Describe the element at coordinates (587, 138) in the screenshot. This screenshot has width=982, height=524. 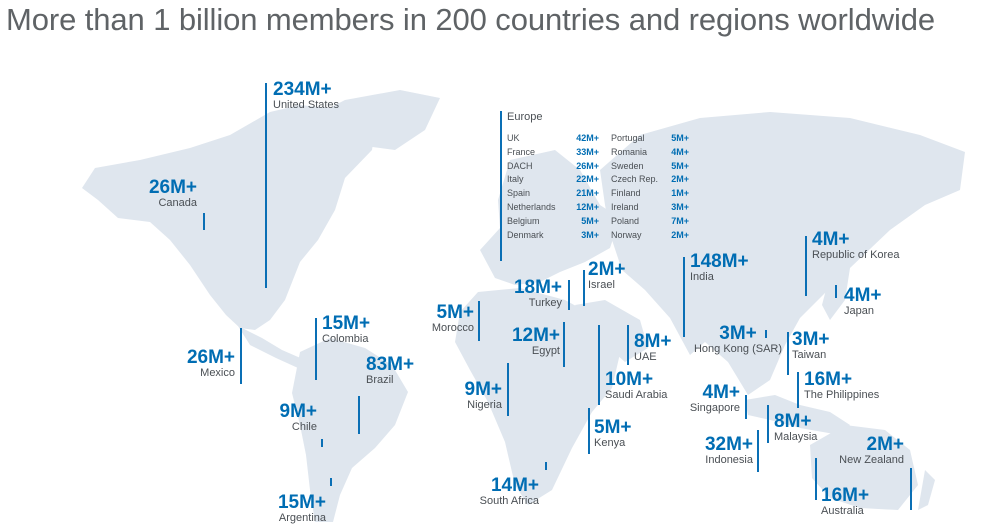
I see `europe-value: 42M+` at that location.